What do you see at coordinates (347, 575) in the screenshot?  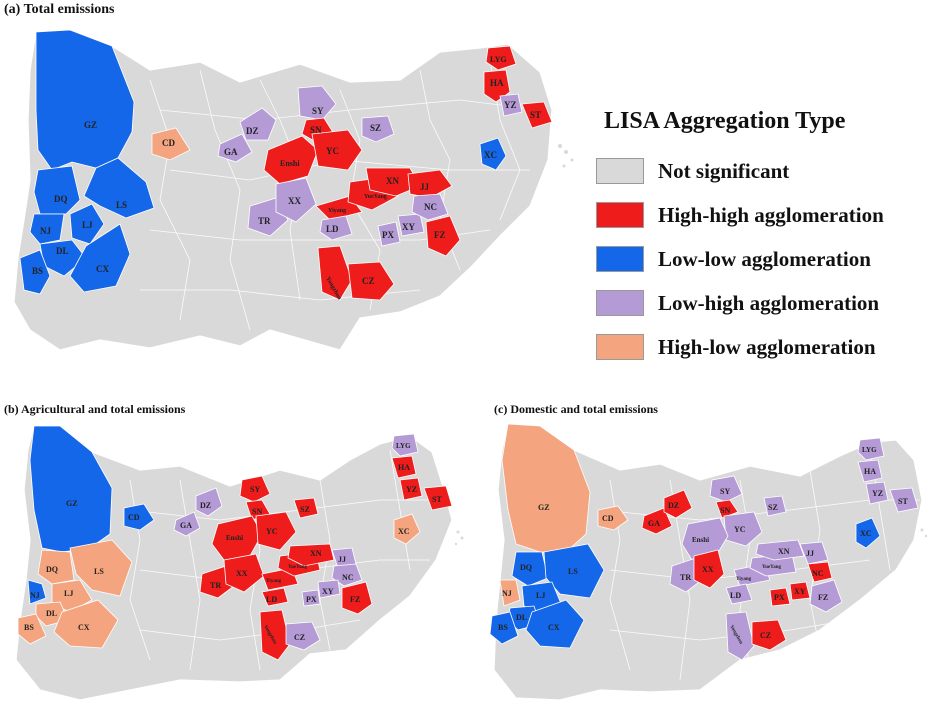 I see `region-nc` at bounding box center [347, 575].